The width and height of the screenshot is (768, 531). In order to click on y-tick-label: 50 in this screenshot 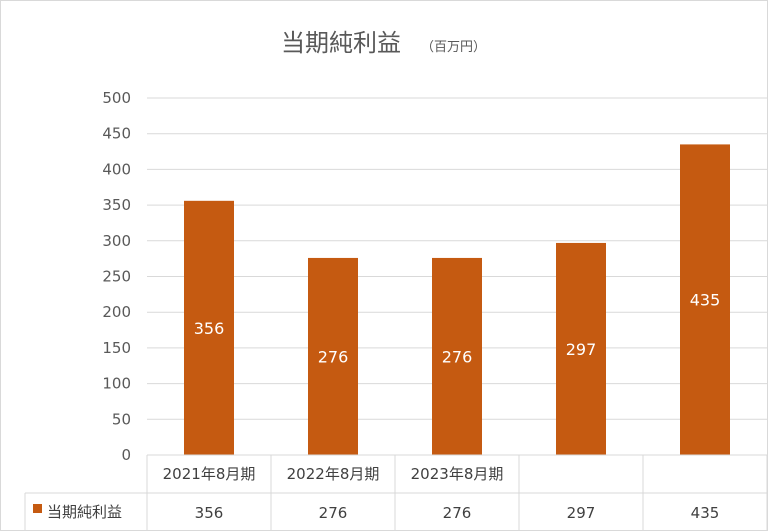, I will do `click(121, 419)`.